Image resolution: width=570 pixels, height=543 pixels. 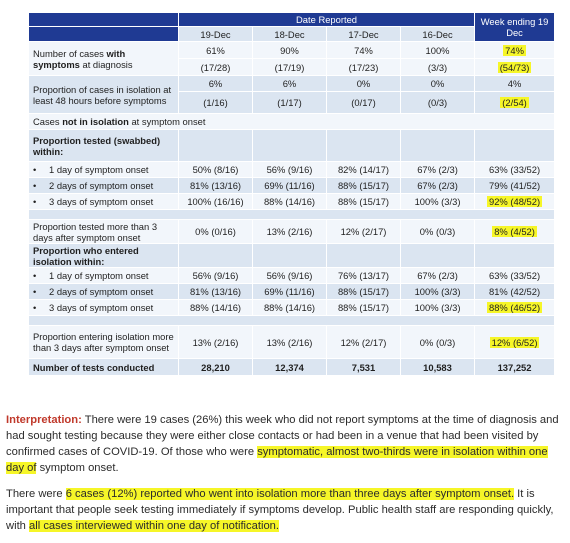 I want to click on week-cell: 12% (6/52), so click(x=515, y=342).